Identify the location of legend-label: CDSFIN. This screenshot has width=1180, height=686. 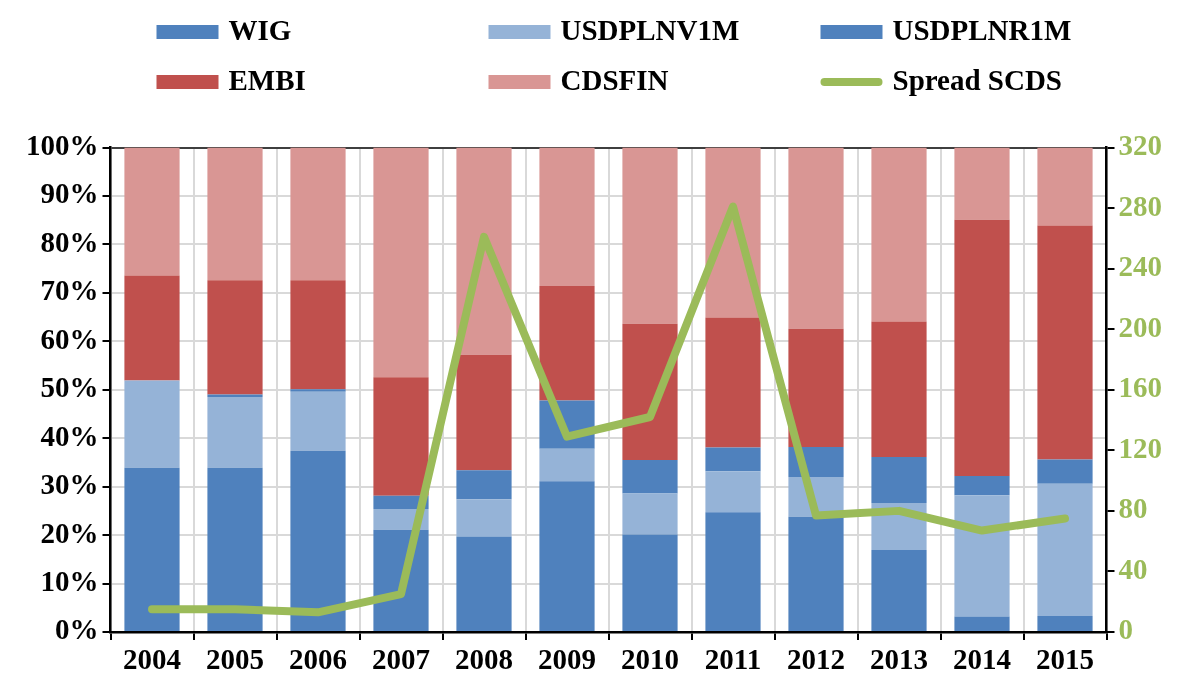
(614, 80).